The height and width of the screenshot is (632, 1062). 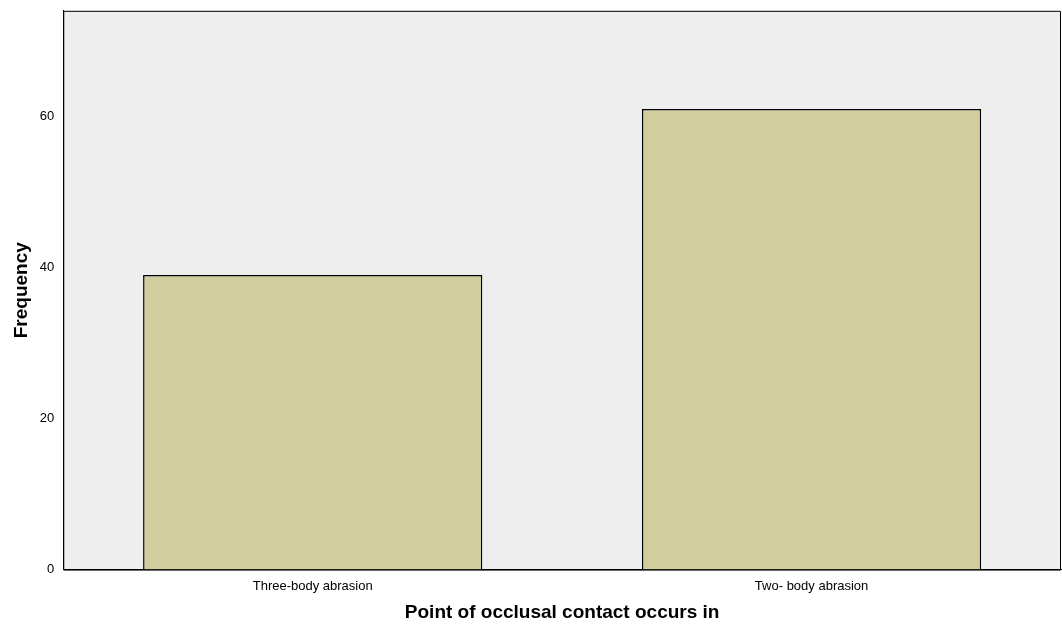 I want to click on y-tick-label: 40, so click(x=47, y=267).